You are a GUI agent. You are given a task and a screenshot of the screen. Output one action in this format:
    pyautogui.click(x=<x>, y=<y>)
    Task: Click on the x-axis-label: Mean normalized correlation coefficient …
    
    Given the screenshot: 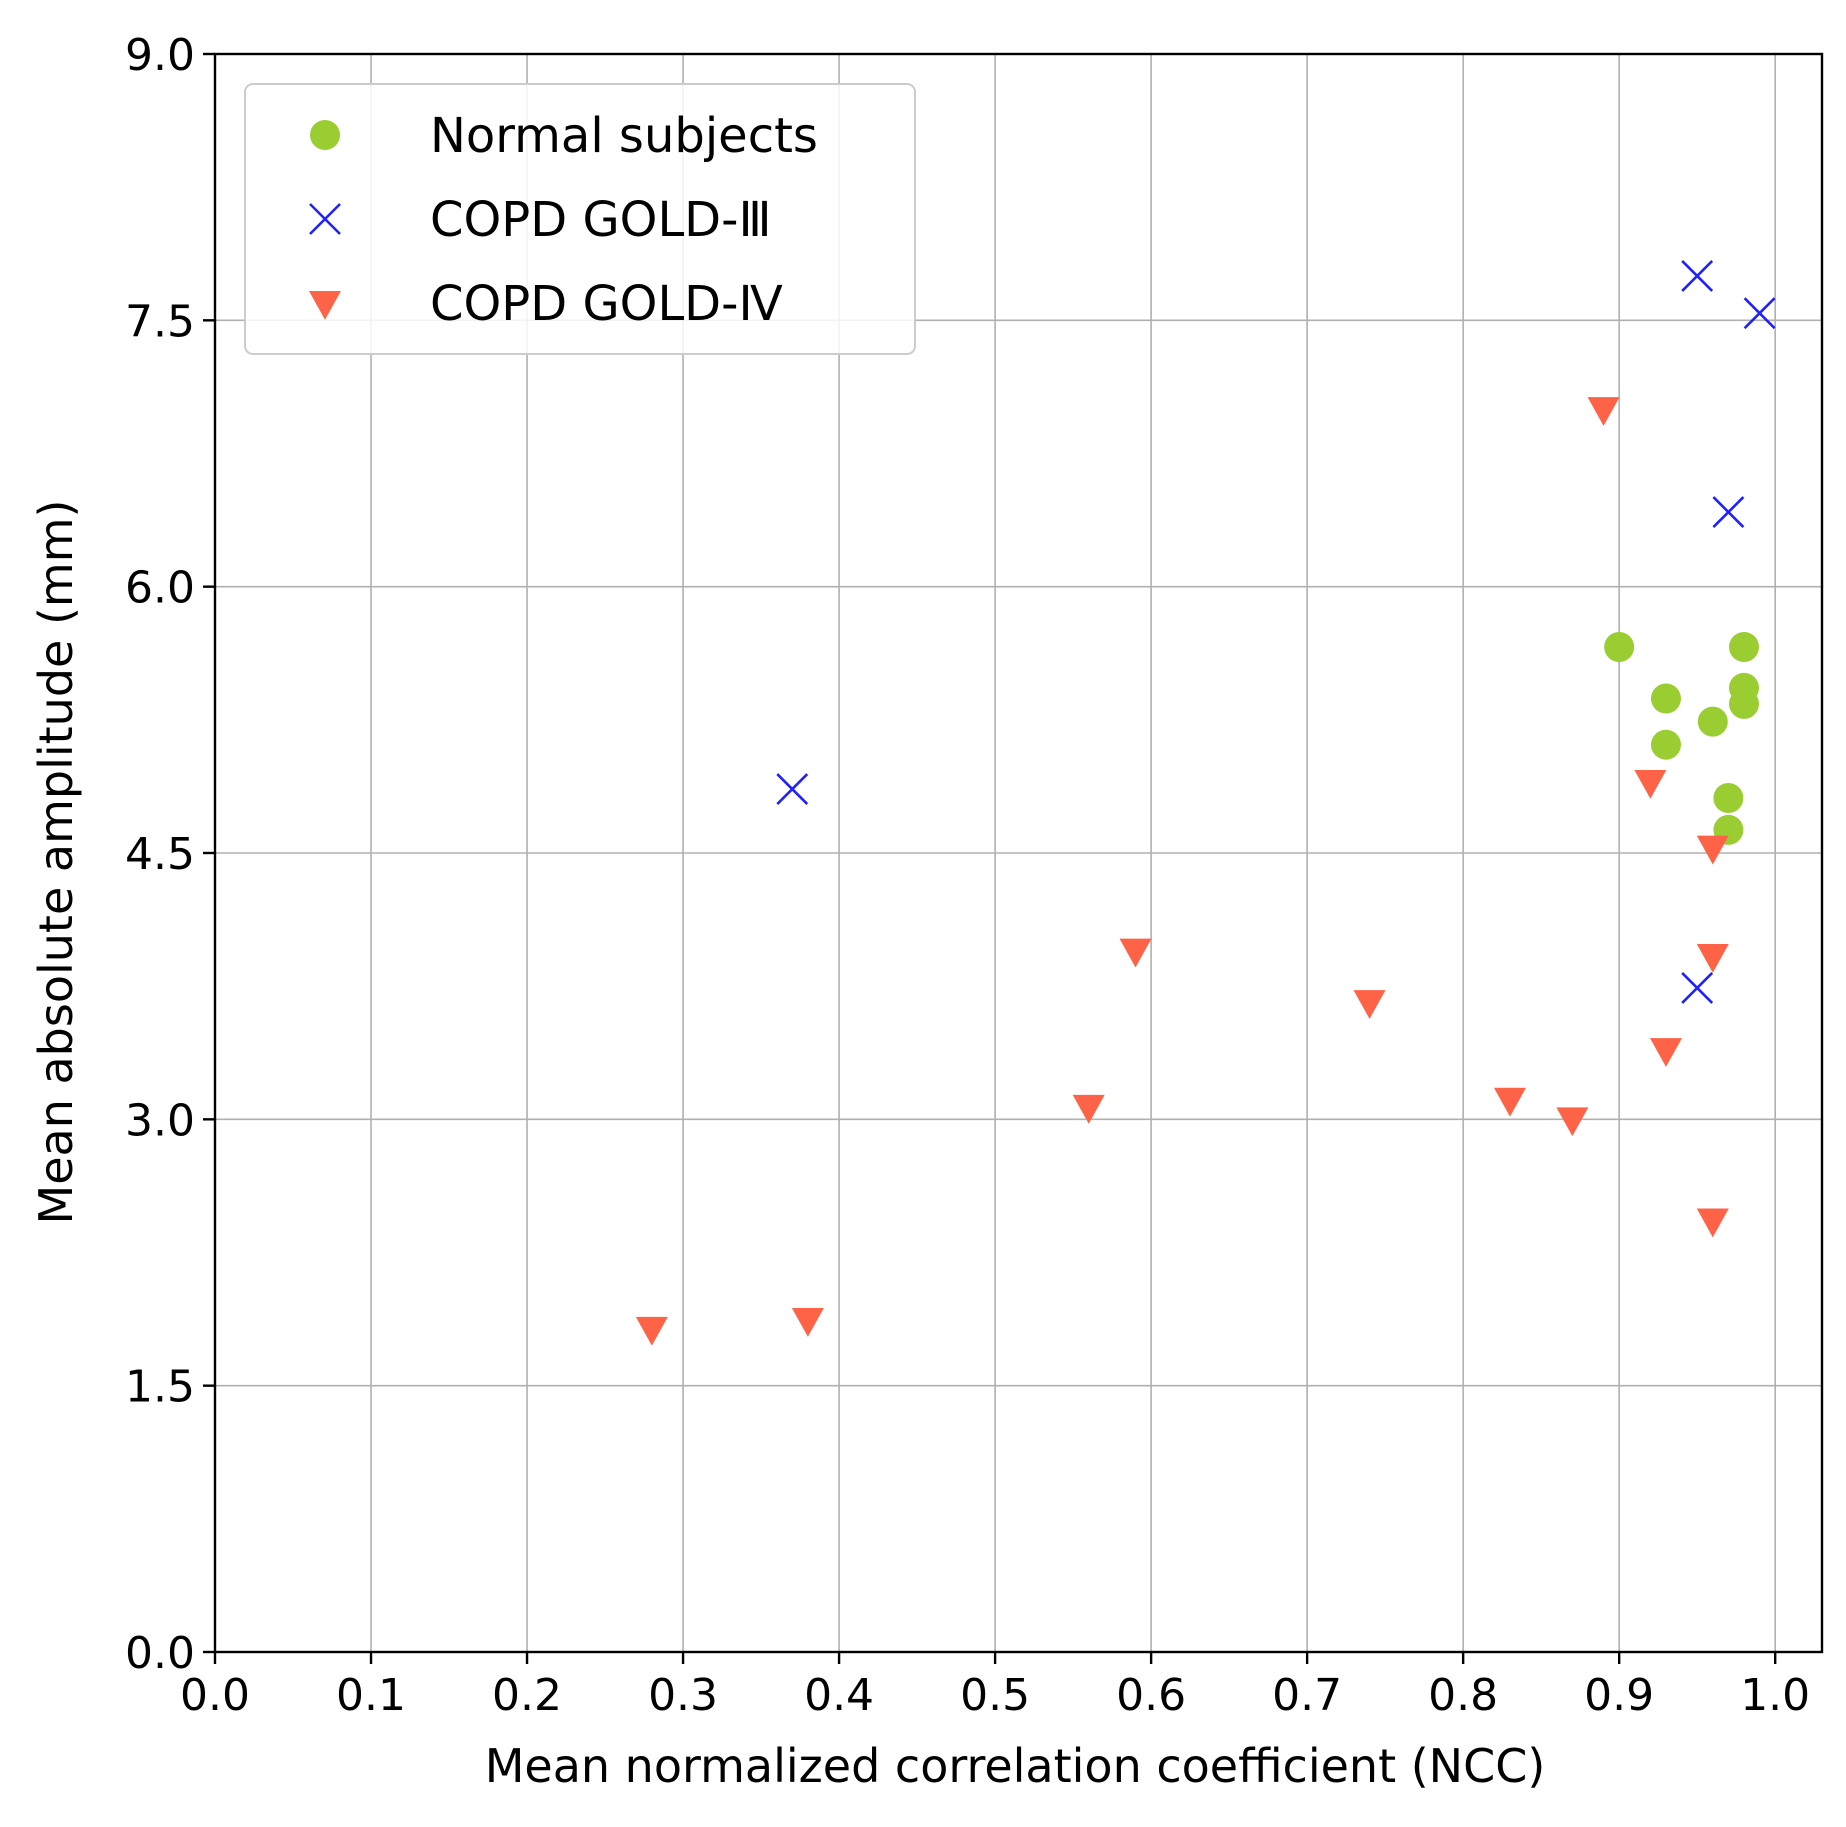 What is the action you would take?
    pyautogui.click(x=1015, y=1766)
    